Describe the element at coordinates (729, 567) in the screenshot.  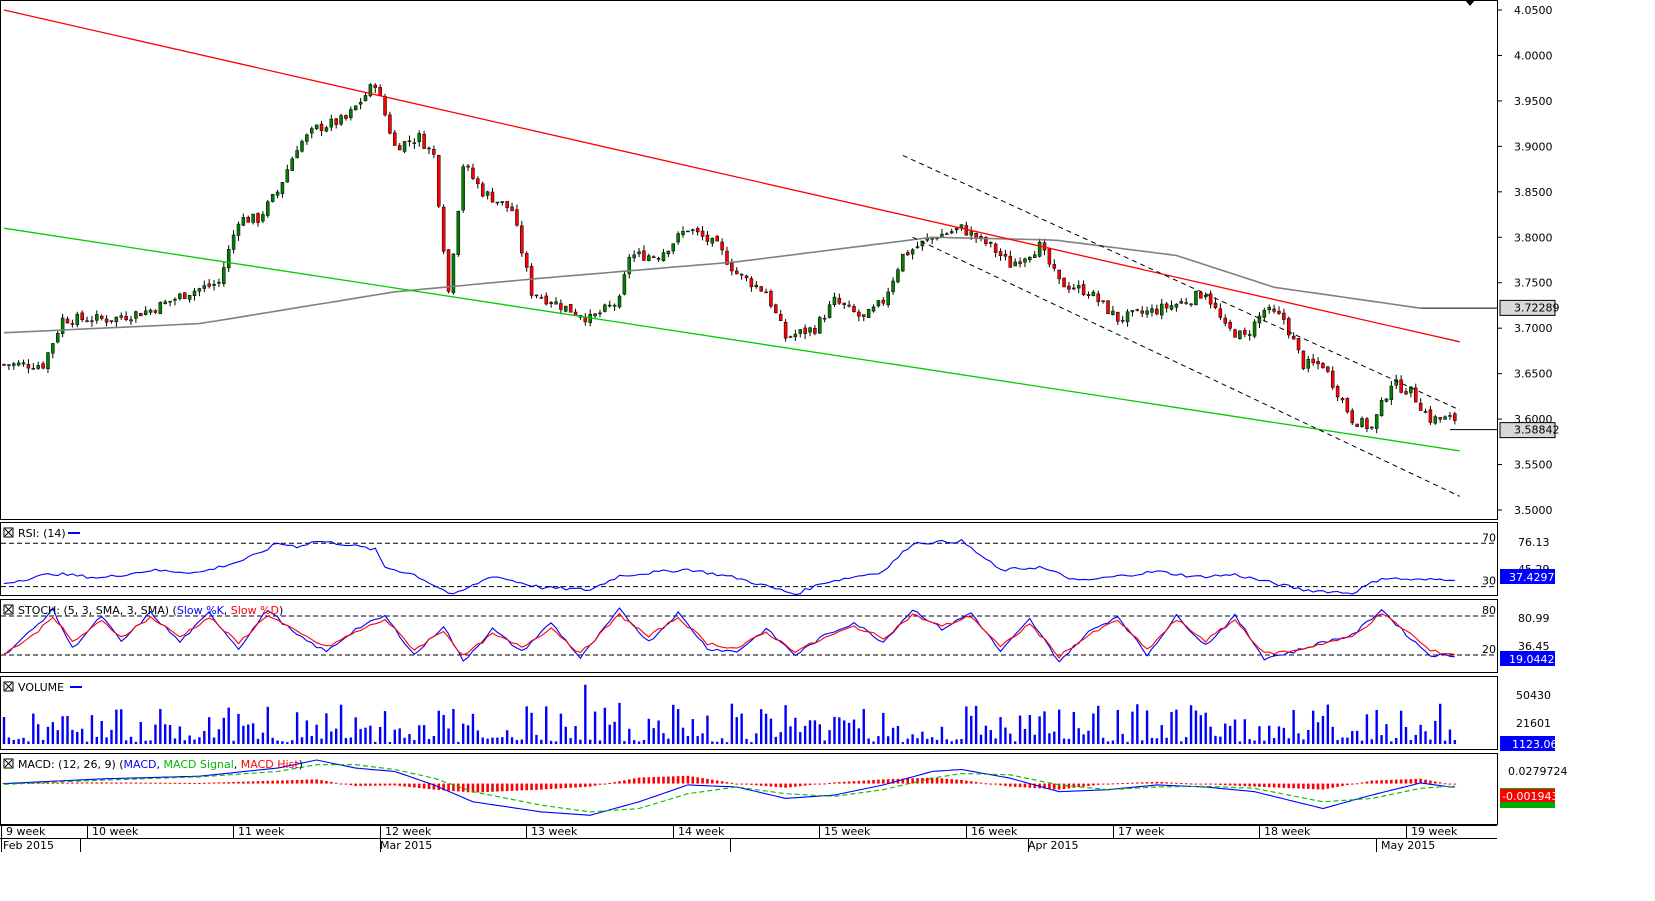
I see `rsi-line` at that location.